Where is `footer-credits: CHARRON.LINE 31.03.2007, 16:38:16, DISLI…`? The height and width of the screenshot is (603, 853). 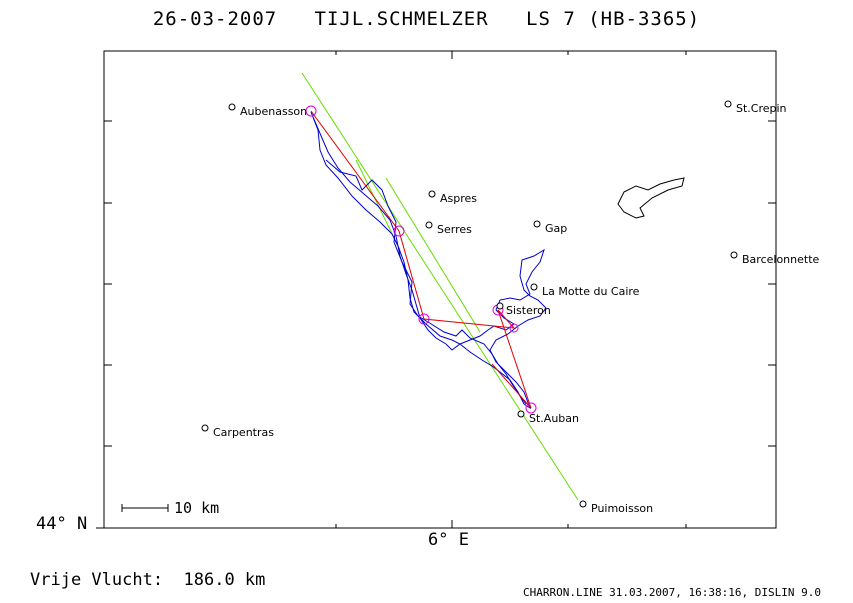
footer-credits: CHARRON.LINE 31.03.2007, 16:38:16, DISLI… is located at coordinates (671, 592).